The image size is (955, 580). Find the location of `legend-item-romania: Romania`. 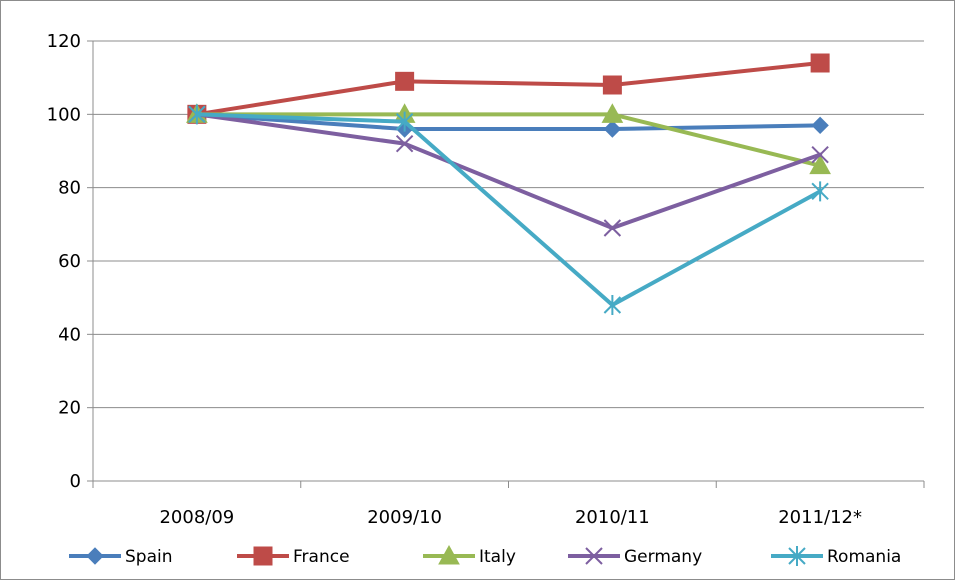

legend-item-romania: Romania is located at coordinates (836, 556).